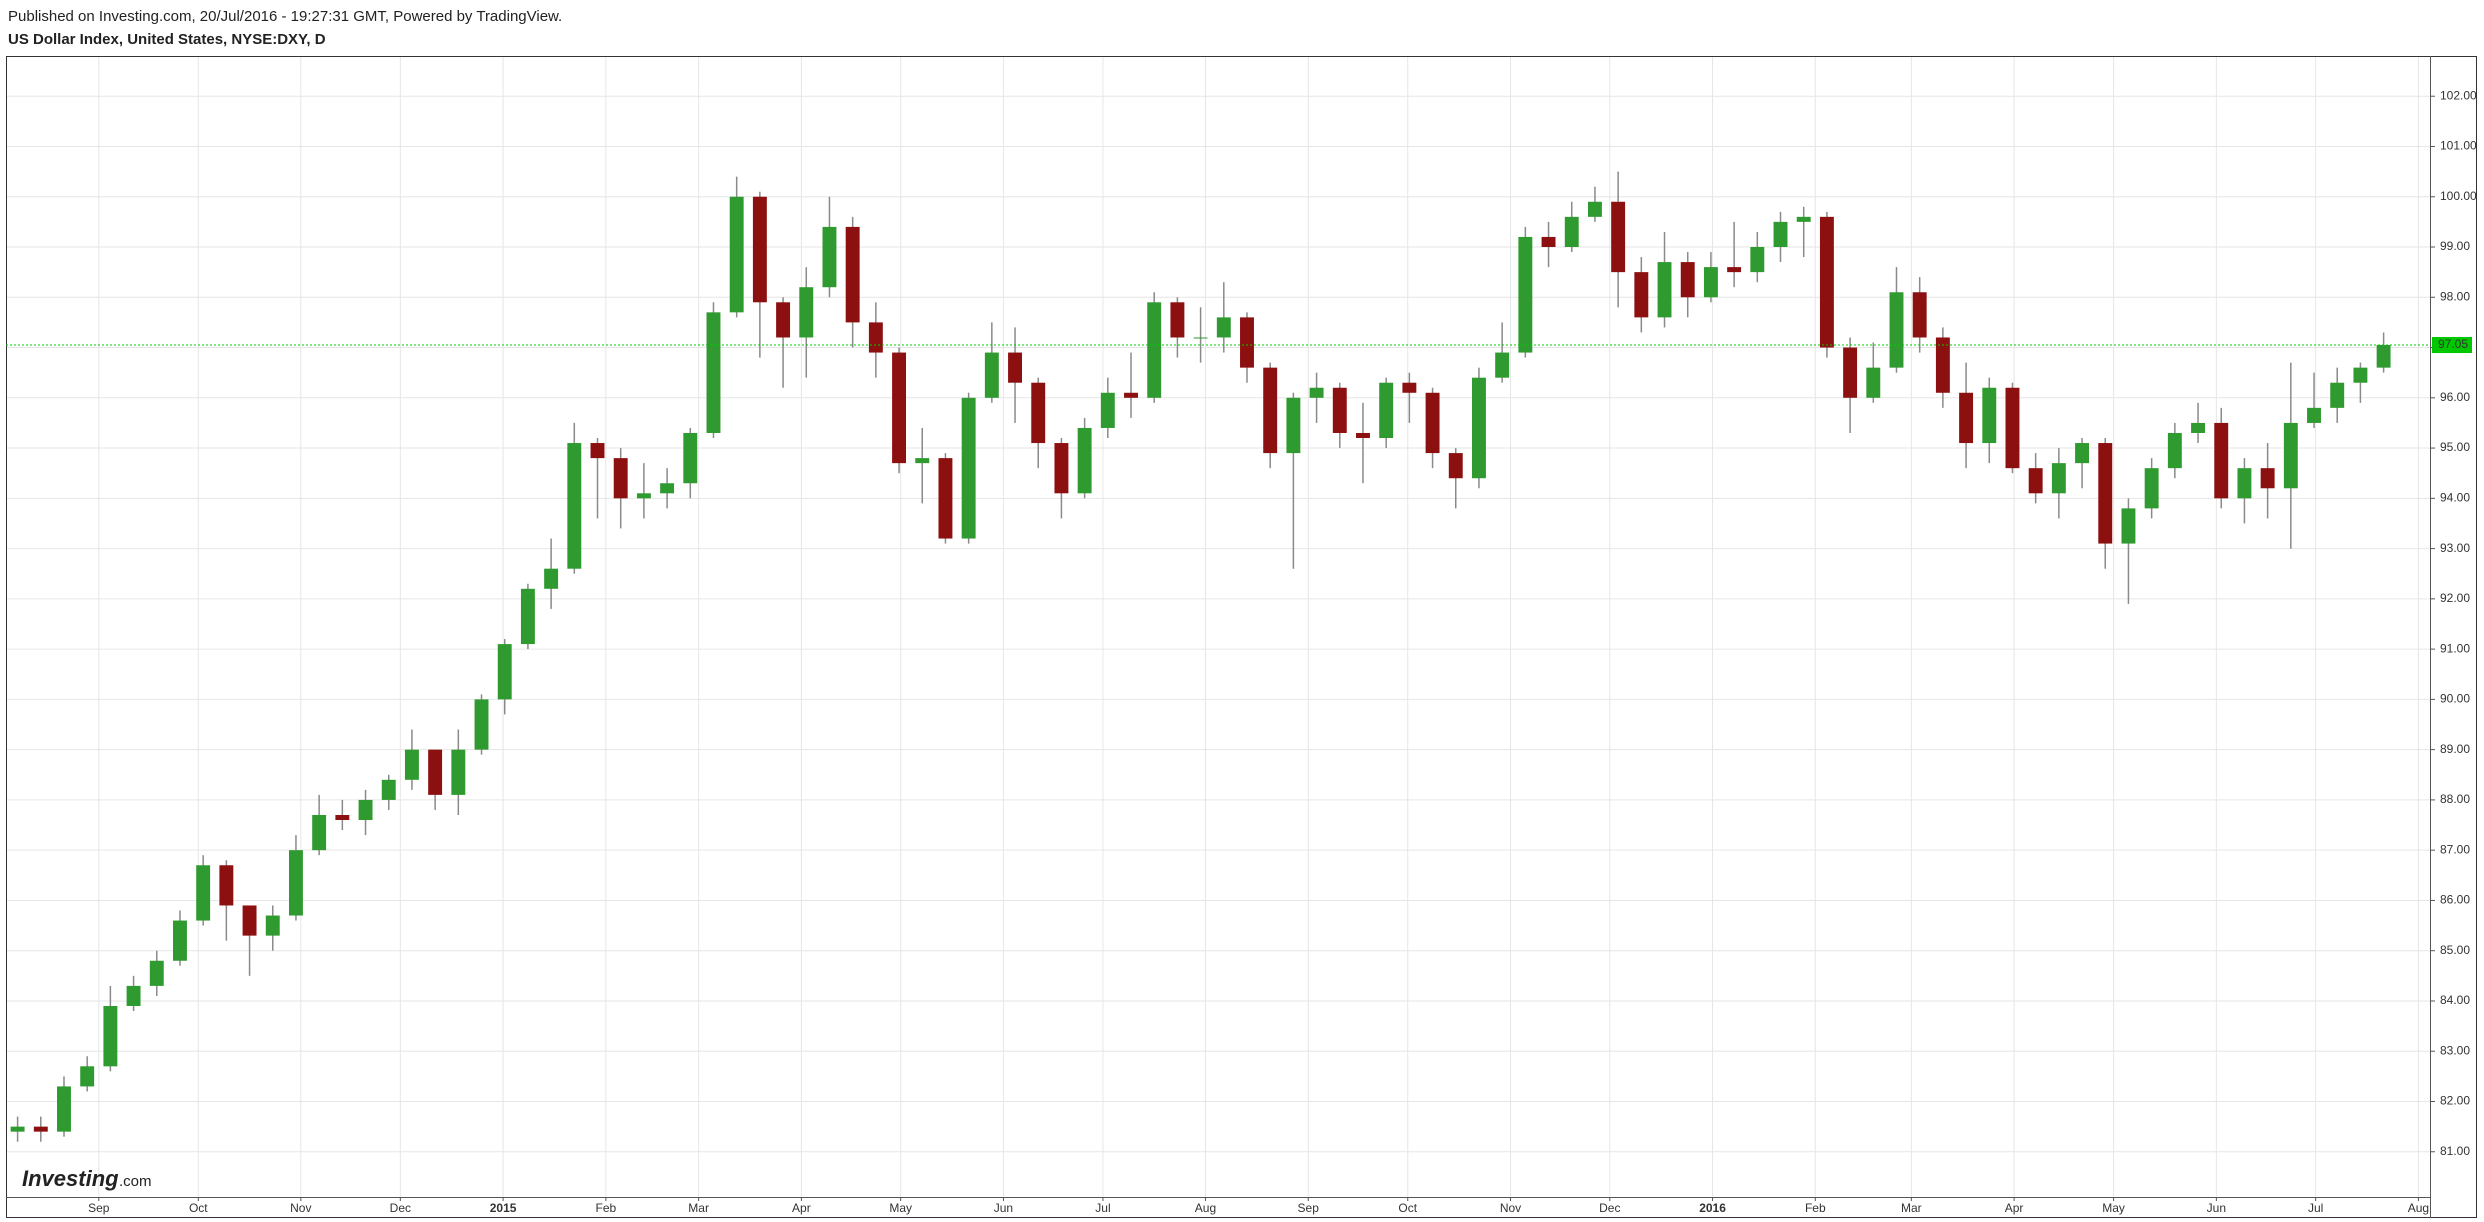 This screenshot has width=2484, height=1222. What do you see at coordinates (2455, 849) in the screenshot?
I see `y-tick-label: 87.00` at bounding box center [2455, 849].